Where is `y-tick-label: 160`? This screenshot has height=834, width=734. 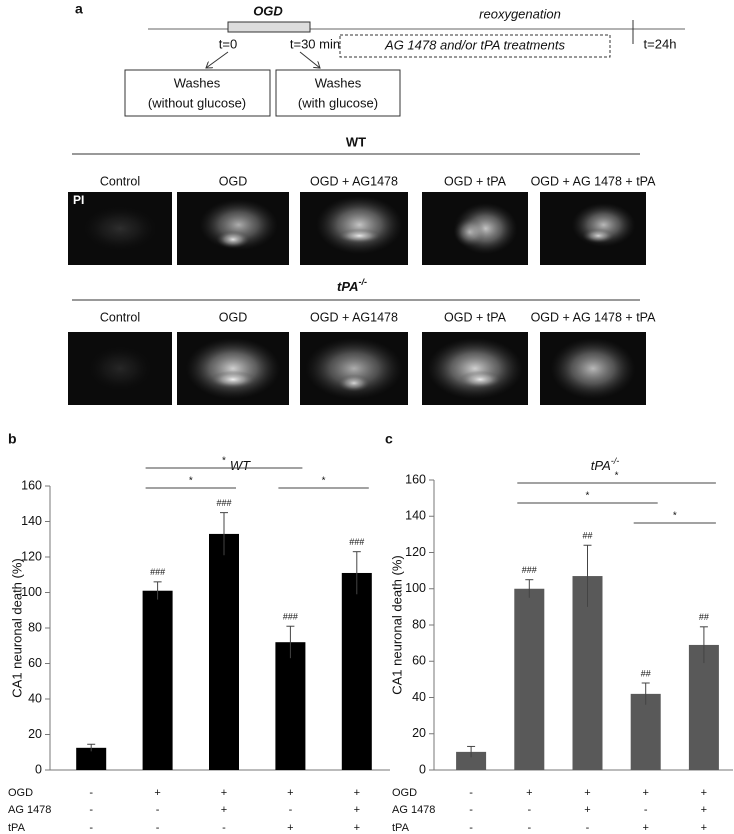
y-tick-label: 160 is located at coordinates (31, 485).